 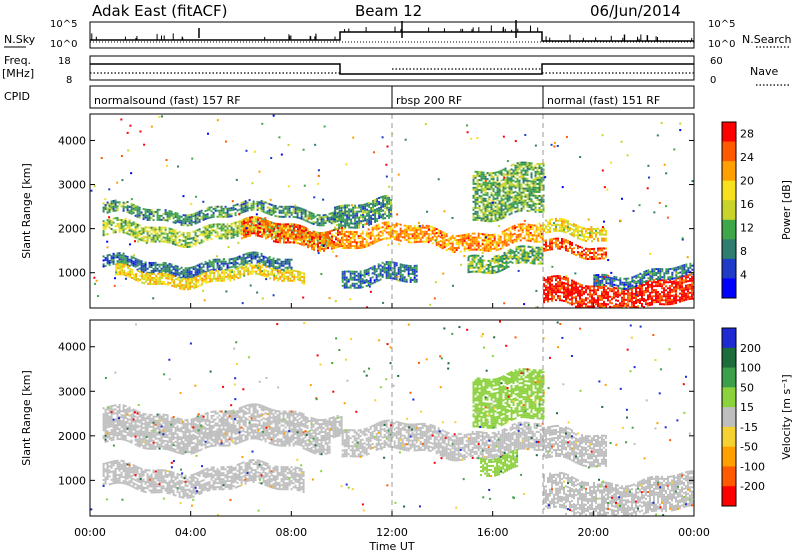 What do you see at coordinates (63, 44) in the screenshot?
I see `noise-left-tick-bottom: 10^0` at bounding box center [63, 44].